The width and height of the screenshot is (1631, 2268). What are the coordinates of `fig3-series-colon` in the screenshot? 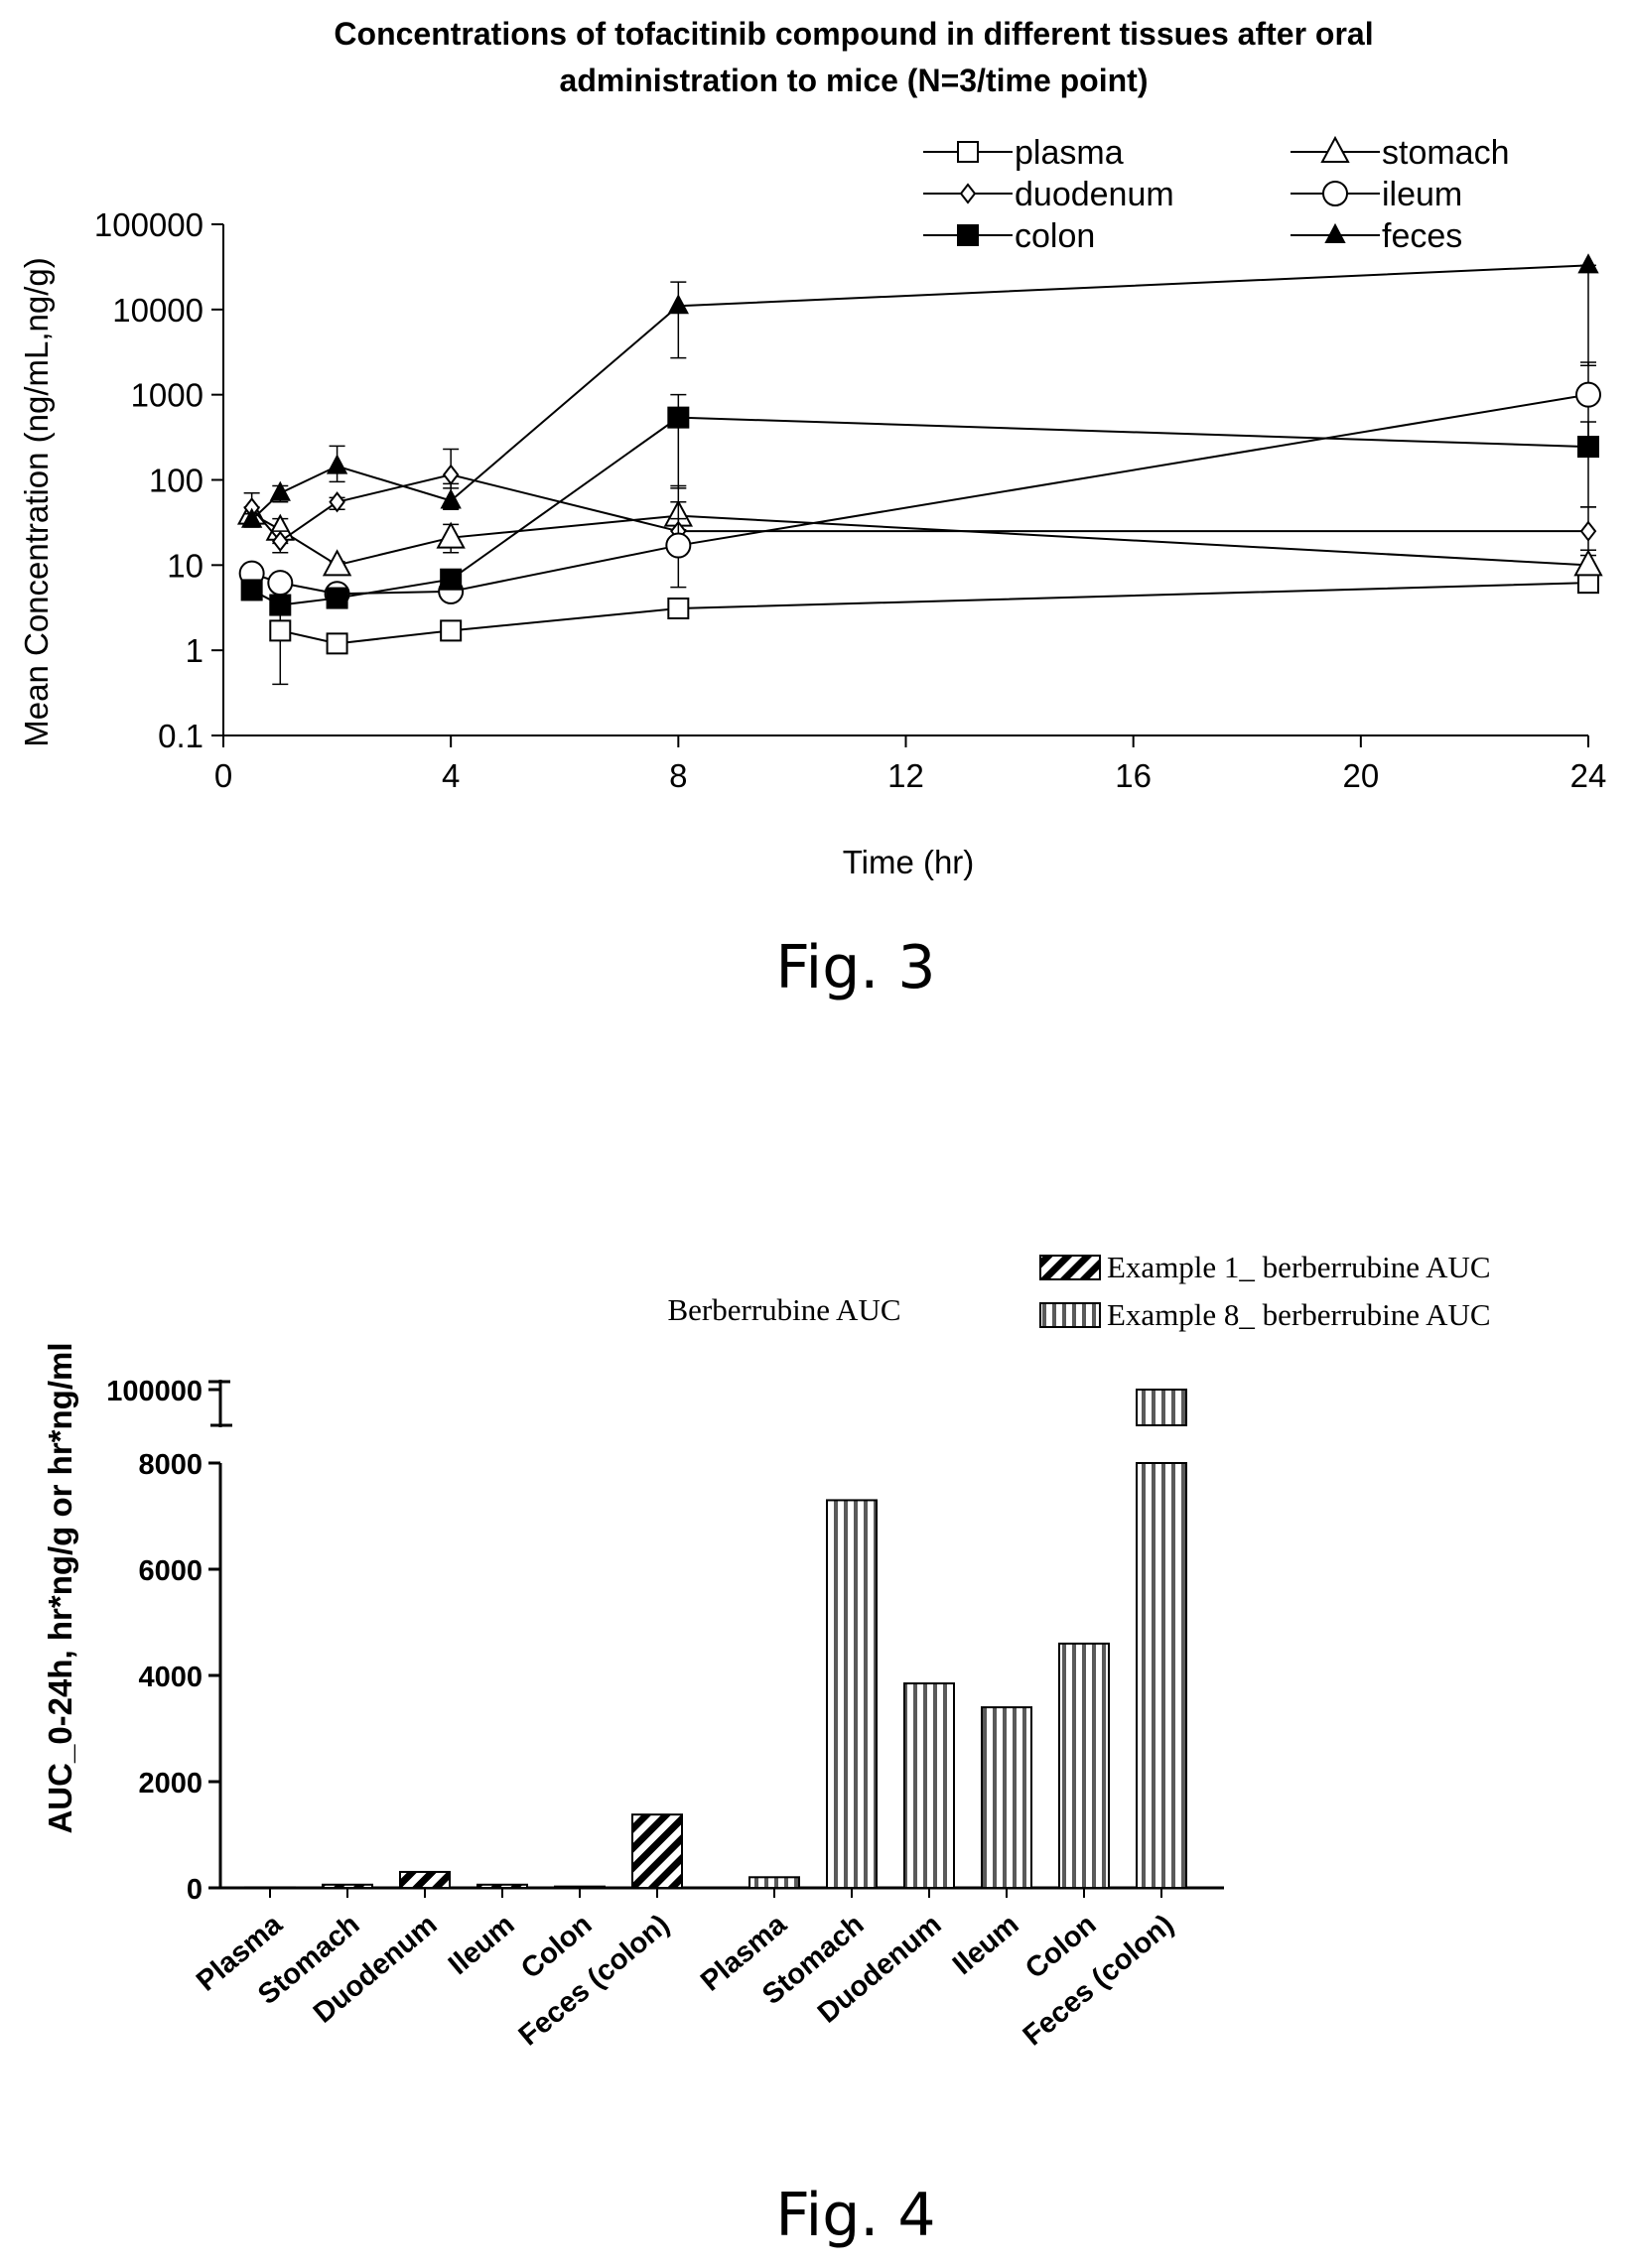 It's located at (919, 505).